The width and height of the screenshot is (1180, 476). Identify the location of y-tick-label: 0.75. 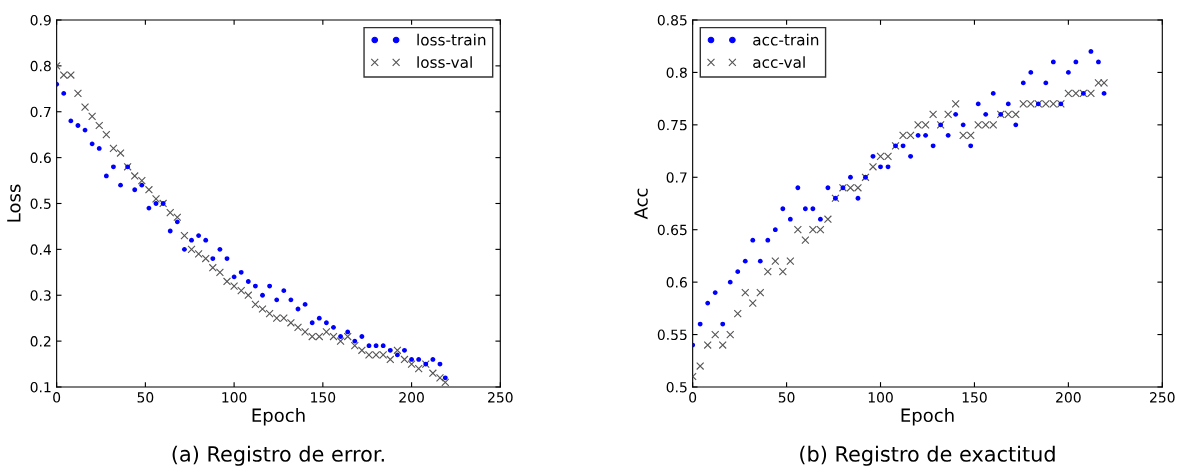
(672, 125).